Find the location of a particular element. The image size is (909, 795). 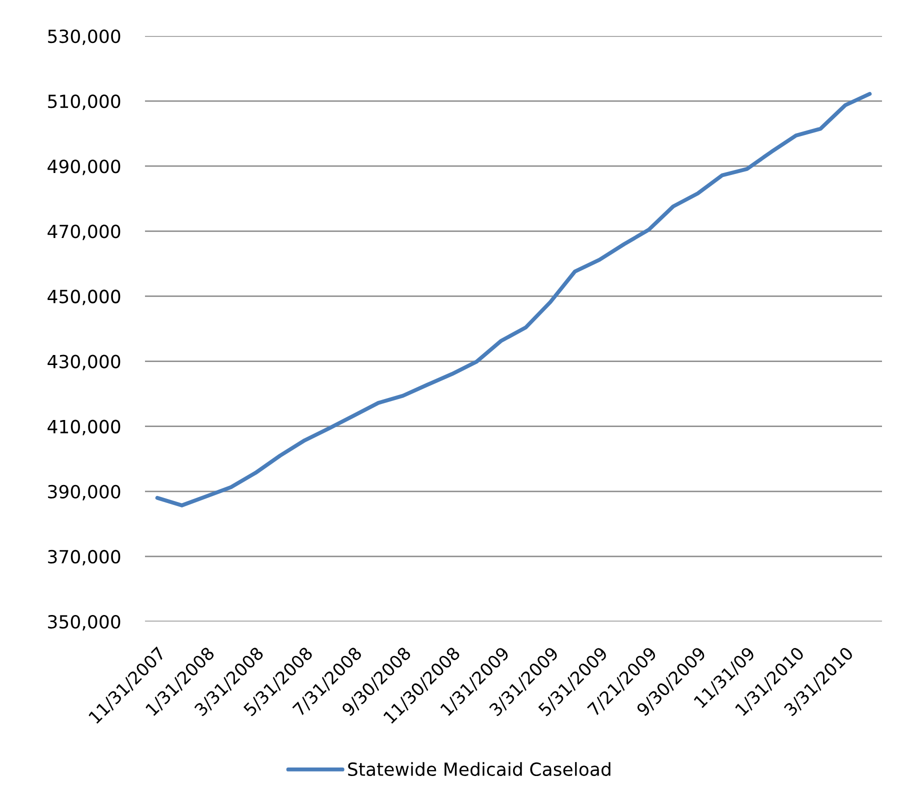

y-tick-label: 450,000 is located at coordinates (84, 298).